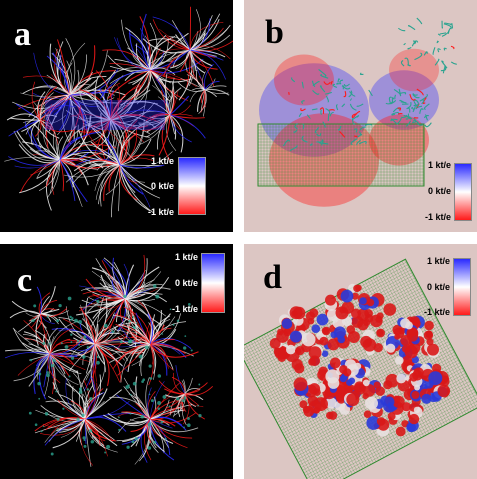  What do you see at coordinates (115, 370) in the screenshot?
I see `protein-backbone` at bounding box center [115, 370].